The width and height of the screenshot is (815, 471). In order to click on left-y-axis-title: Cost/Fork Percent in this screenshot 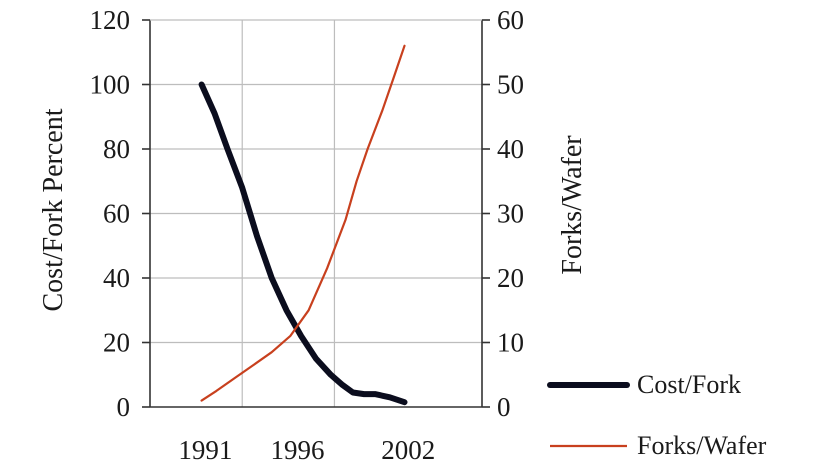, I will do `click(53, 209)`.